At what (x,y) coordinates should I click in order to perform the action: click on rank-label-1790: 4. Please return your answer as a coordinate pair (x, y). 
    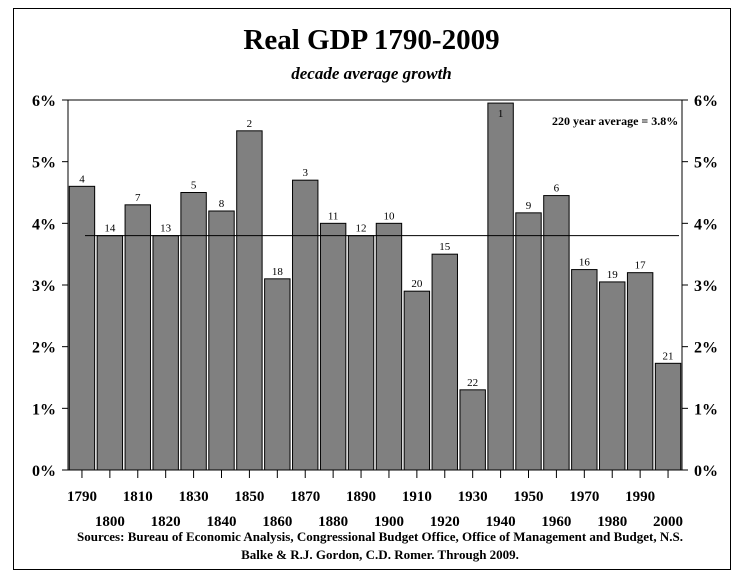
    Looking at the image, I should click on (82, 179).